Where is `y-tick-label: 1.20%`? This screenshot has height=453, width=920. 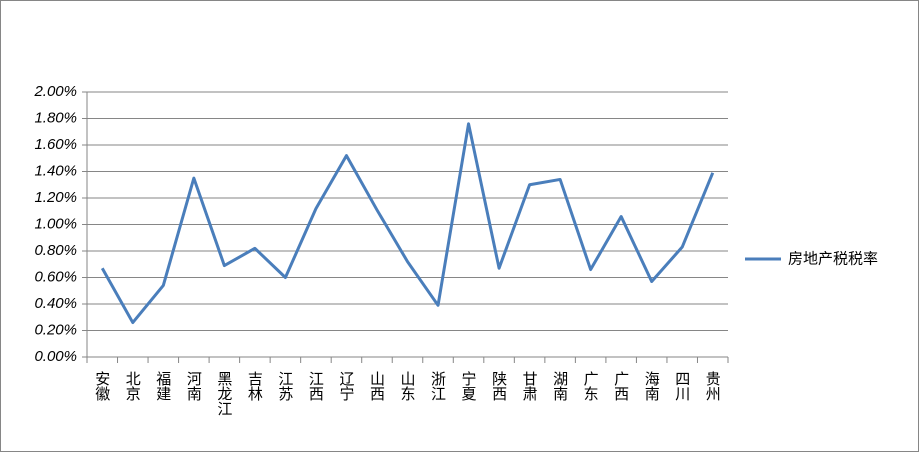 y-tick-label: 1.20% is located at coordinates (55, 197).